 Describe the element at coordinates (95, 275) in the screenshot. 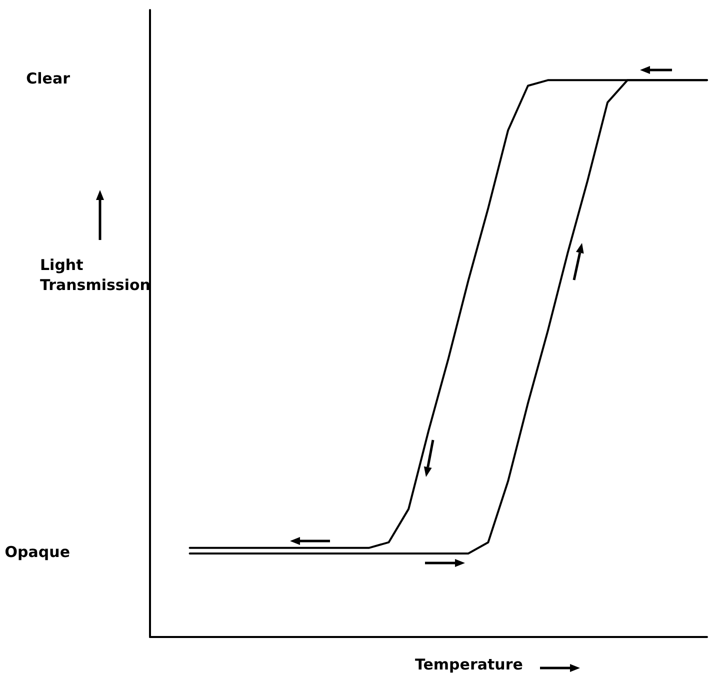

I see `y-axis-title: Light Transmission` at that location.